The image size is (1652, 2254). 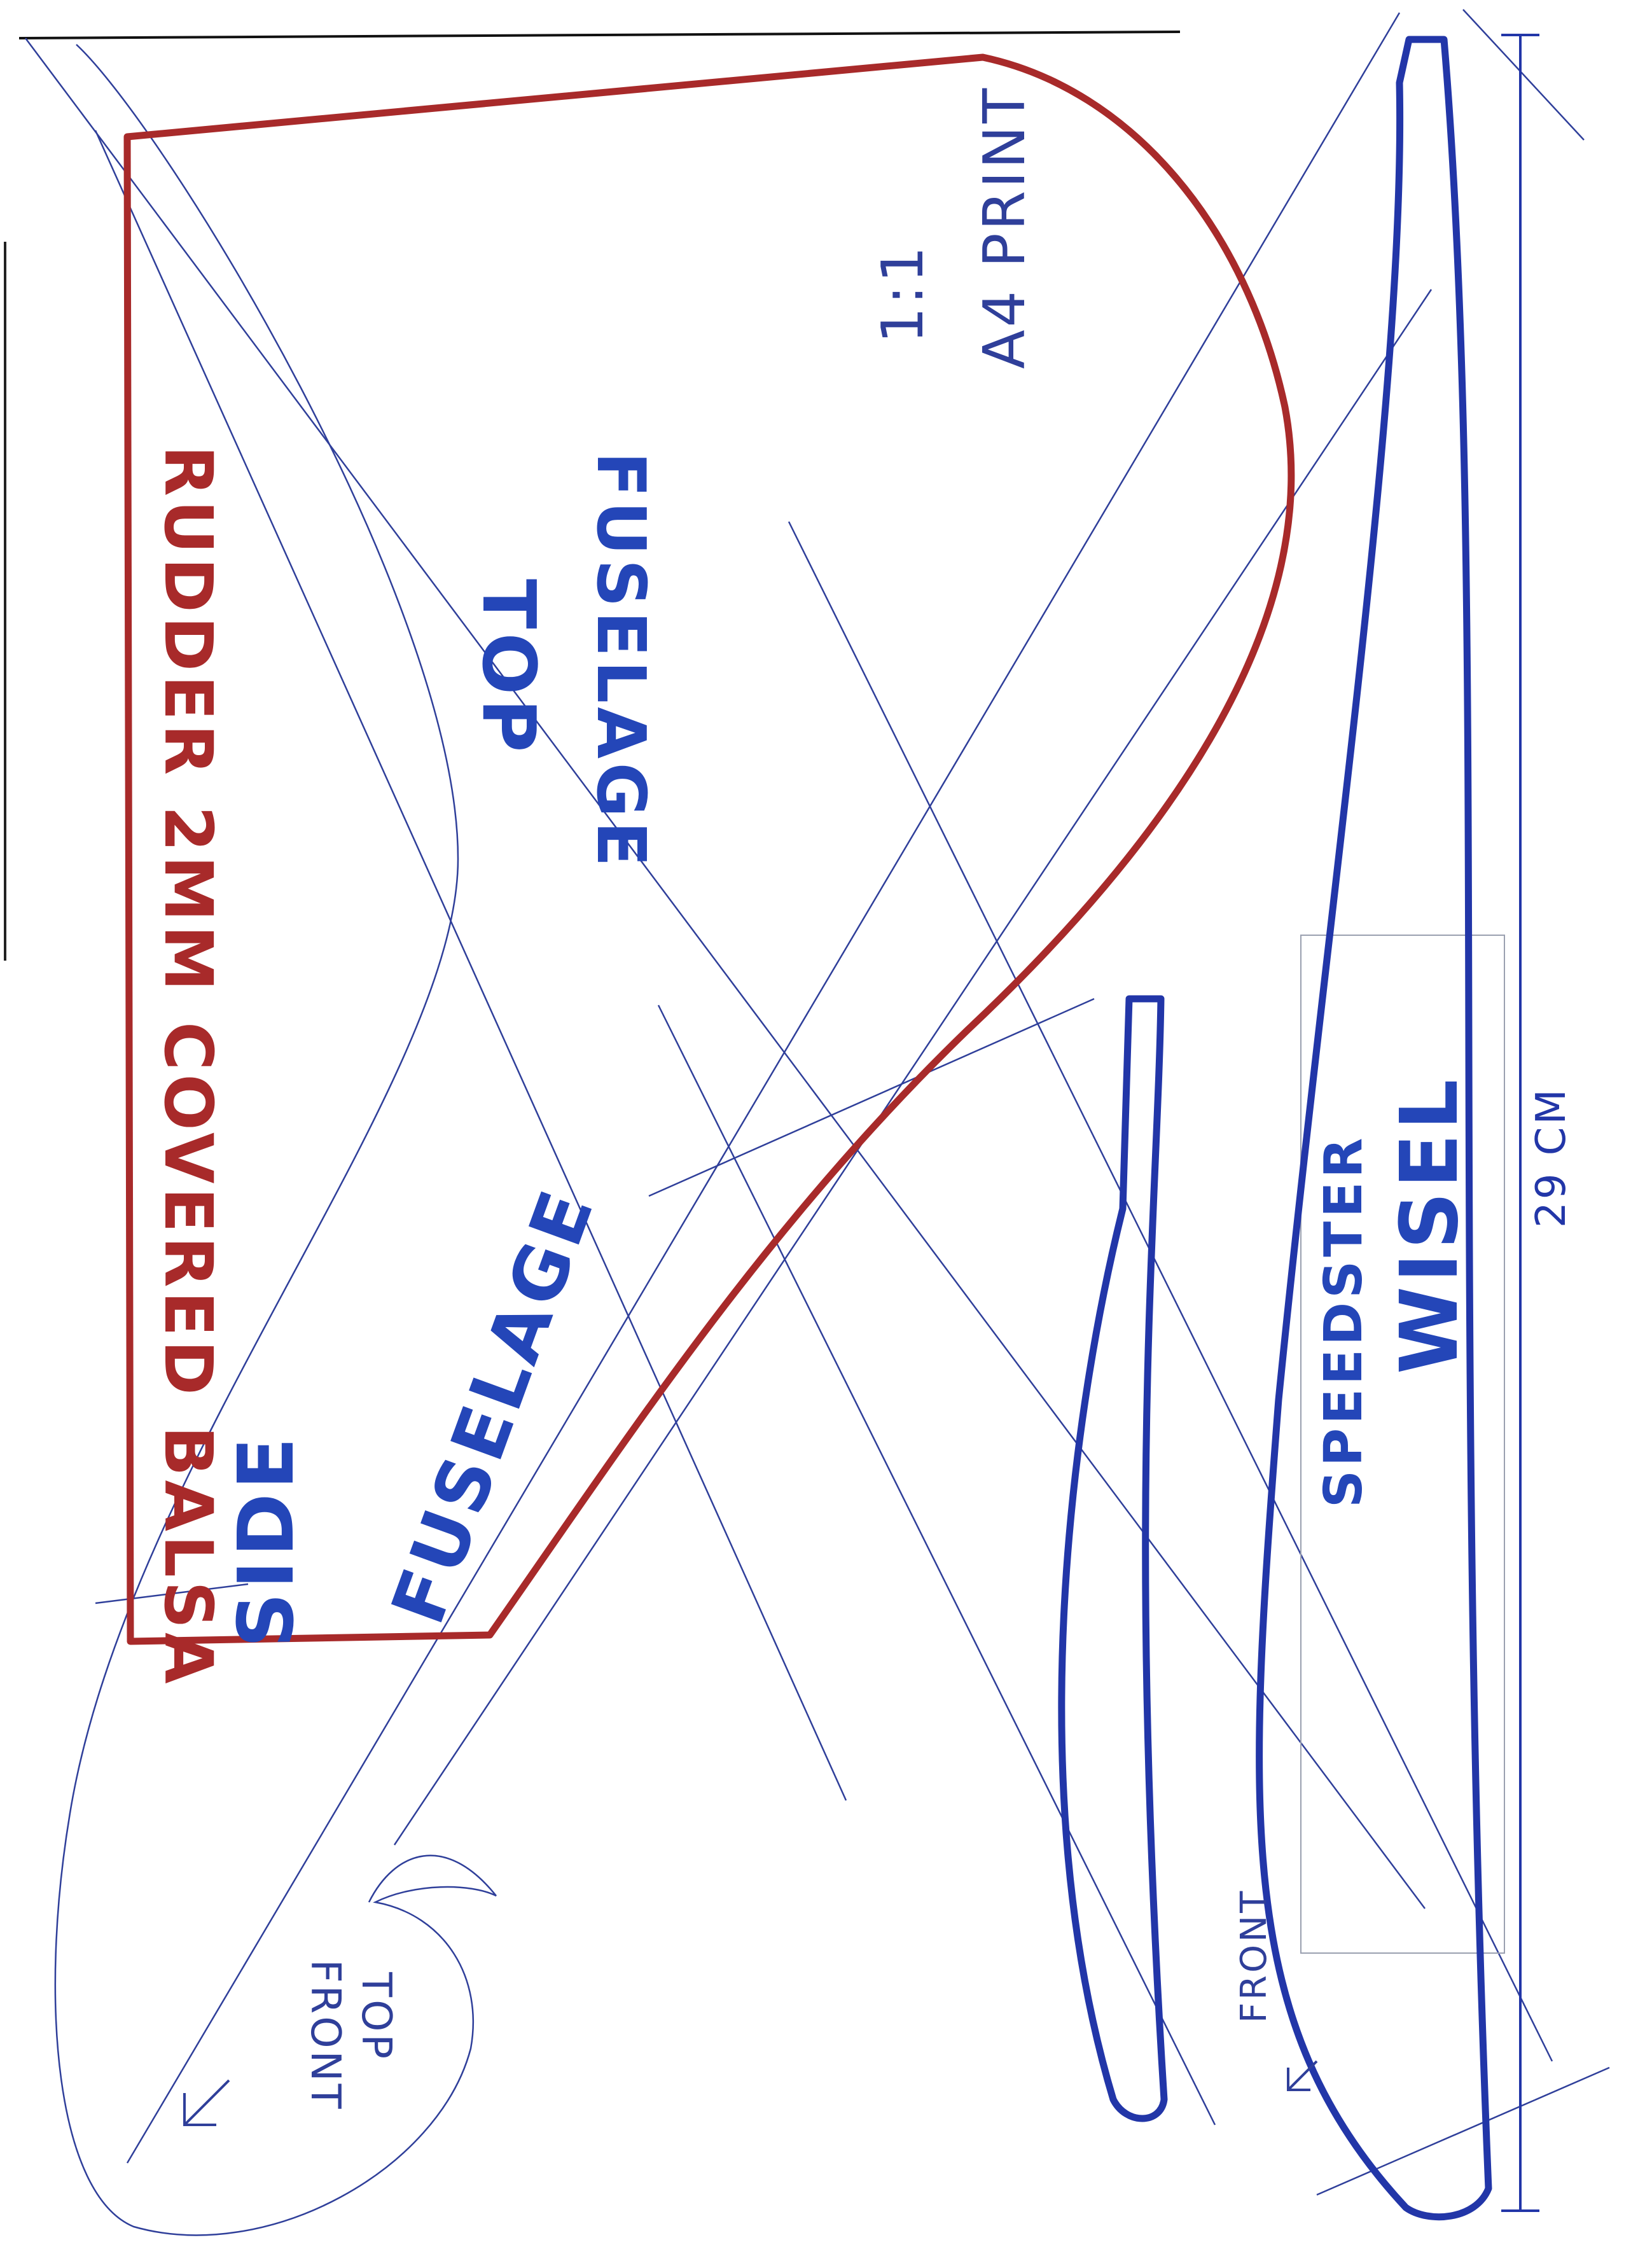 I want to click on rudder-material-label: RUDDER 2MM COVERED BALSA, so click(x=188, y=1067).